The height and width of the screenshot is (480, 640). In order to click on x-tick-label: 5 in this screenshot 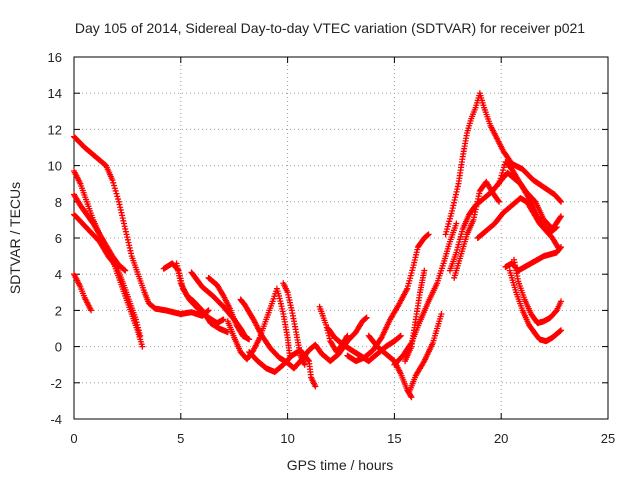, I will do `click(180, 438)`.